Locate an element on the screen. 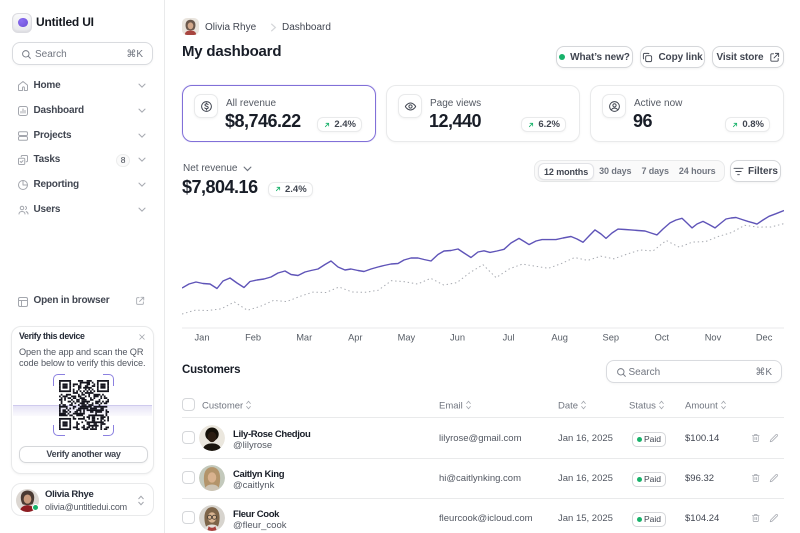  svg-text: Sep is located at coordinates (611, 338).